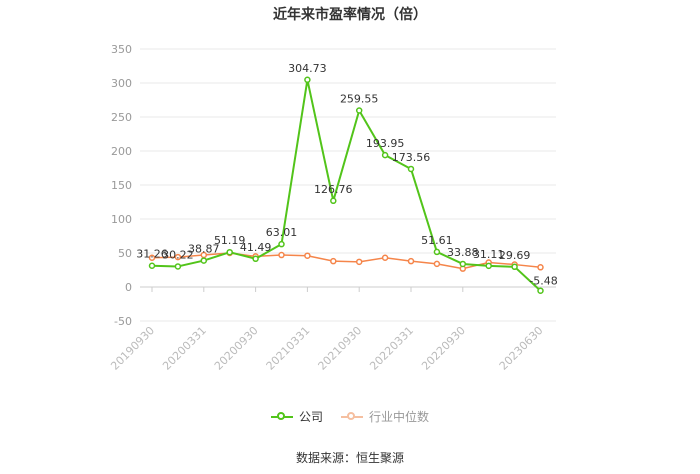  Describe the element at coordinates (236, 348) in the screenshot. I see `x-tick-label: 20200930` at that location.